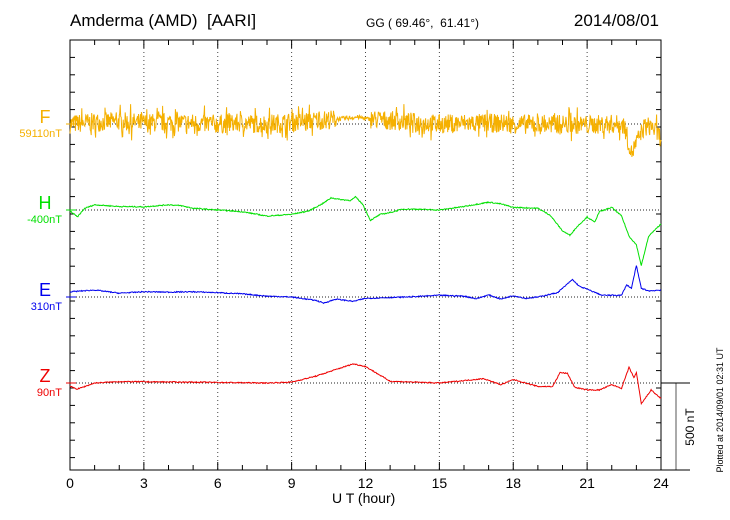 Image resolution: width=730 pixels, height=520 pixels. I want to click on series-baseline-label: -400nT, so click(44, 220).